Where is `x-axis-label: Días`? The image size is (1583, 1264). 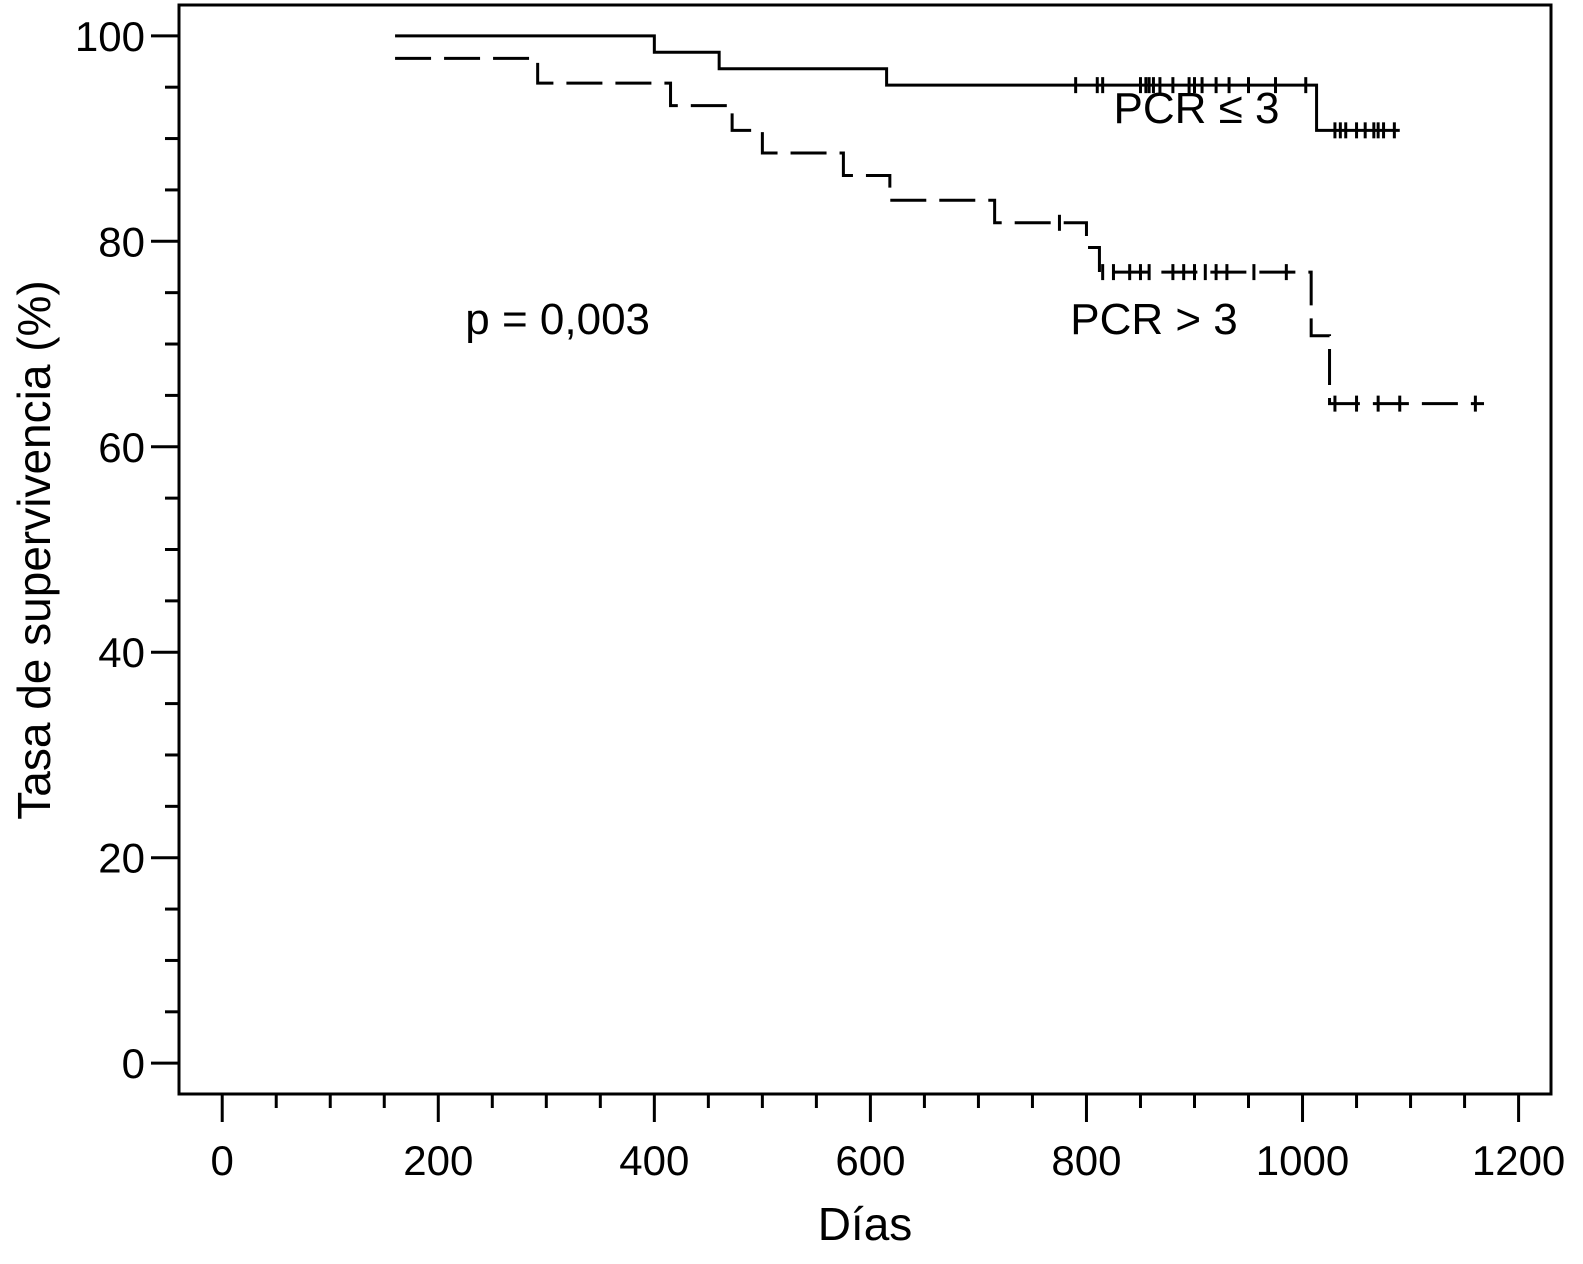 x-axis-label: Días is located at coordinates (865, 1224).